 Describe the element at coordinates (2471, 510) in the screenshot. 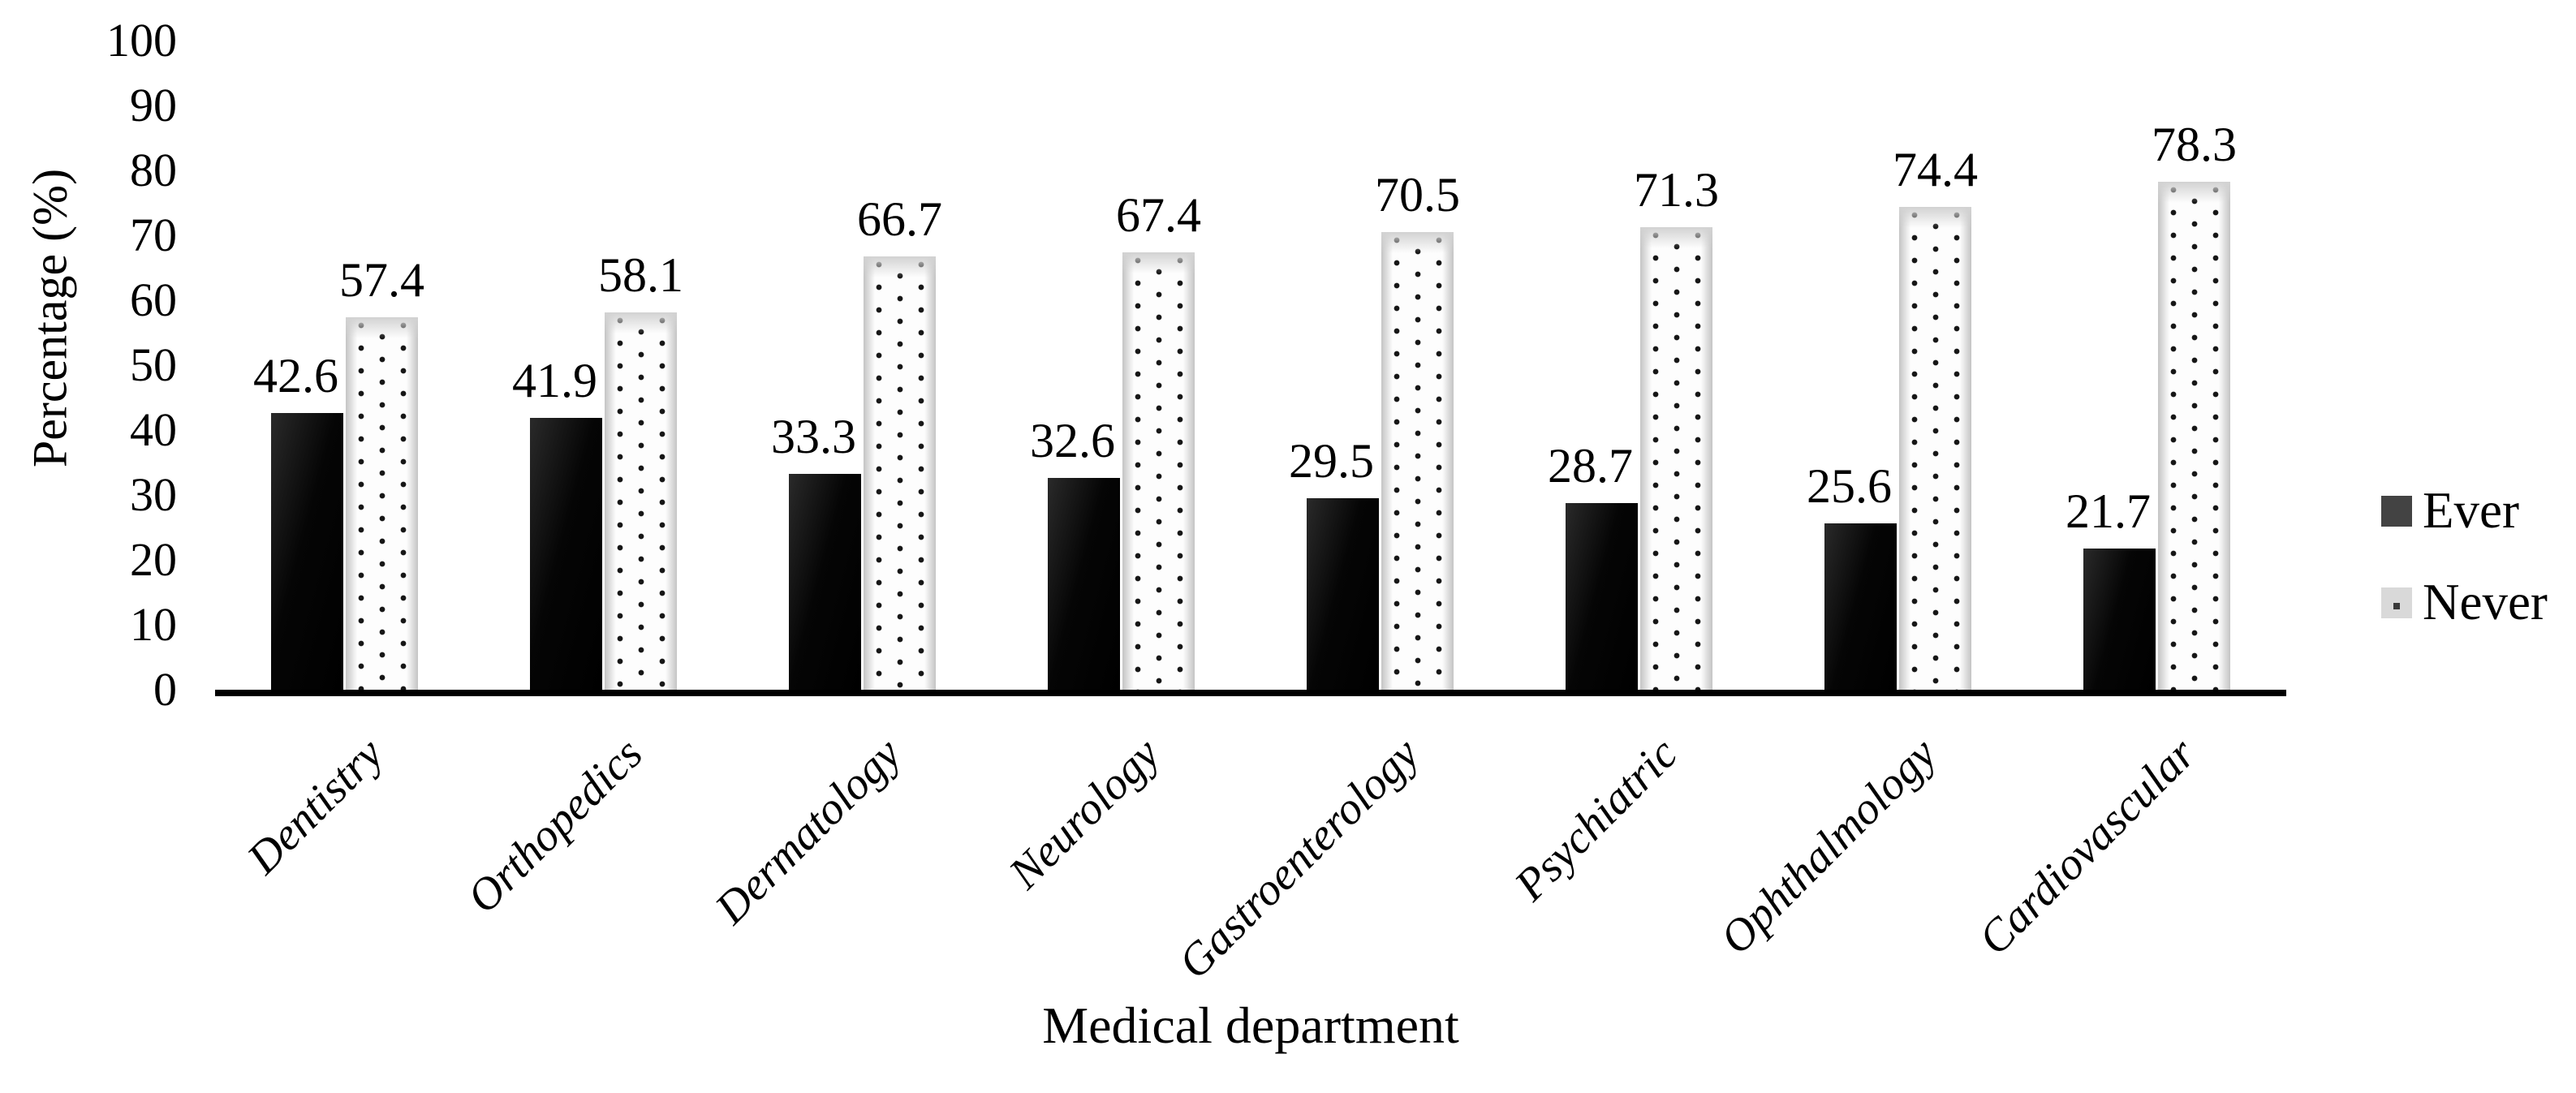

I see `legend-label-ever: Ever` at that location.